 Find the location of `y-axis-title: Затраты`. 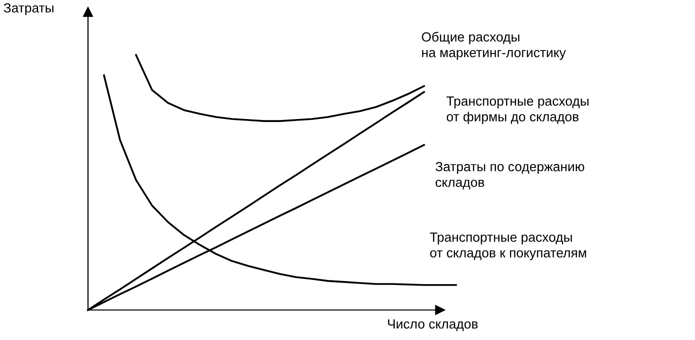

y-axis-title: Затраты is located at coordinates (29, 9).